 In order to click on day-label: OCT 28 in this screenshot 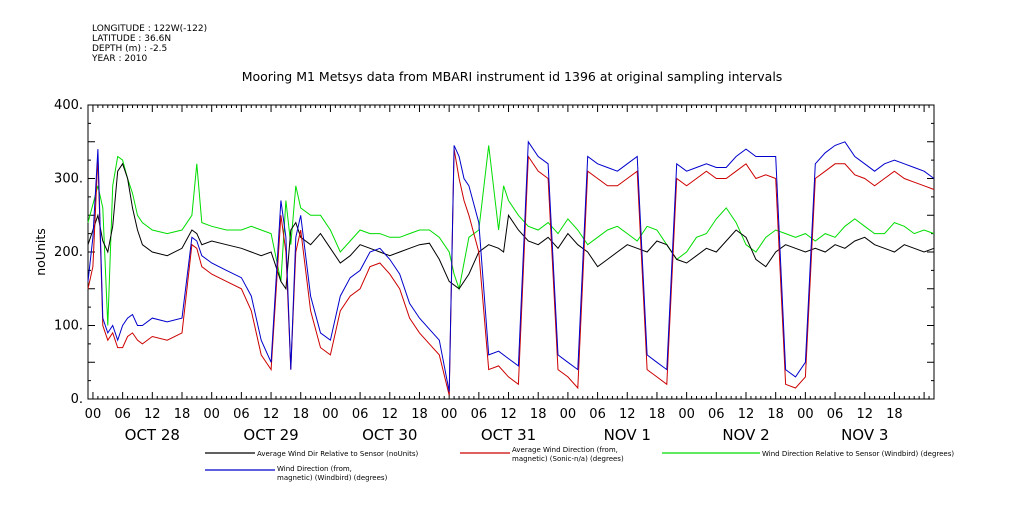, I will do `click(152, 435)`.